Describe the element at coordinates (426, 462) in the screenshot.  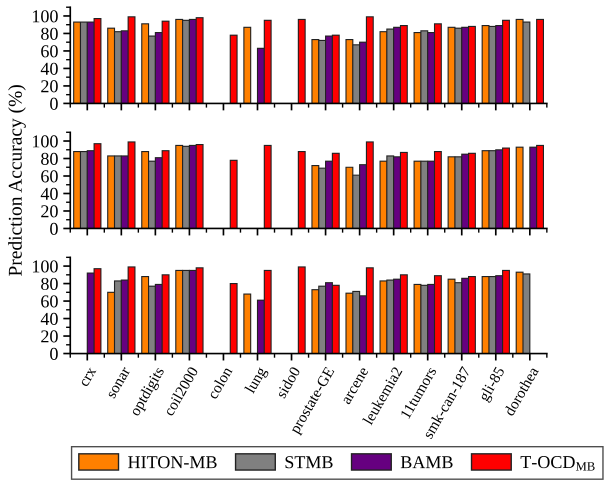
I see `legend-label: BAMB` at that location.